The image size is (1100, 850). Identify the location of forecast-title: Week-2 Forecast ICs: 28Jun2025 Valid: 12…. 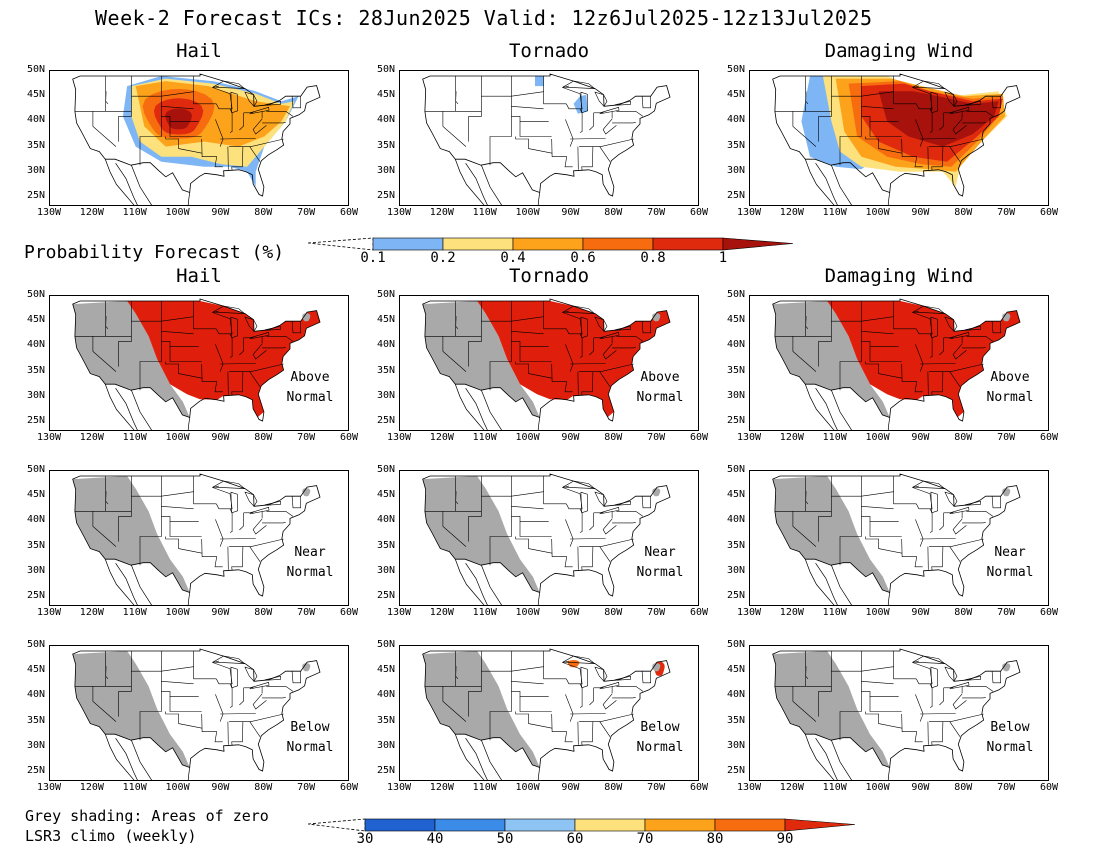
(484, 18).